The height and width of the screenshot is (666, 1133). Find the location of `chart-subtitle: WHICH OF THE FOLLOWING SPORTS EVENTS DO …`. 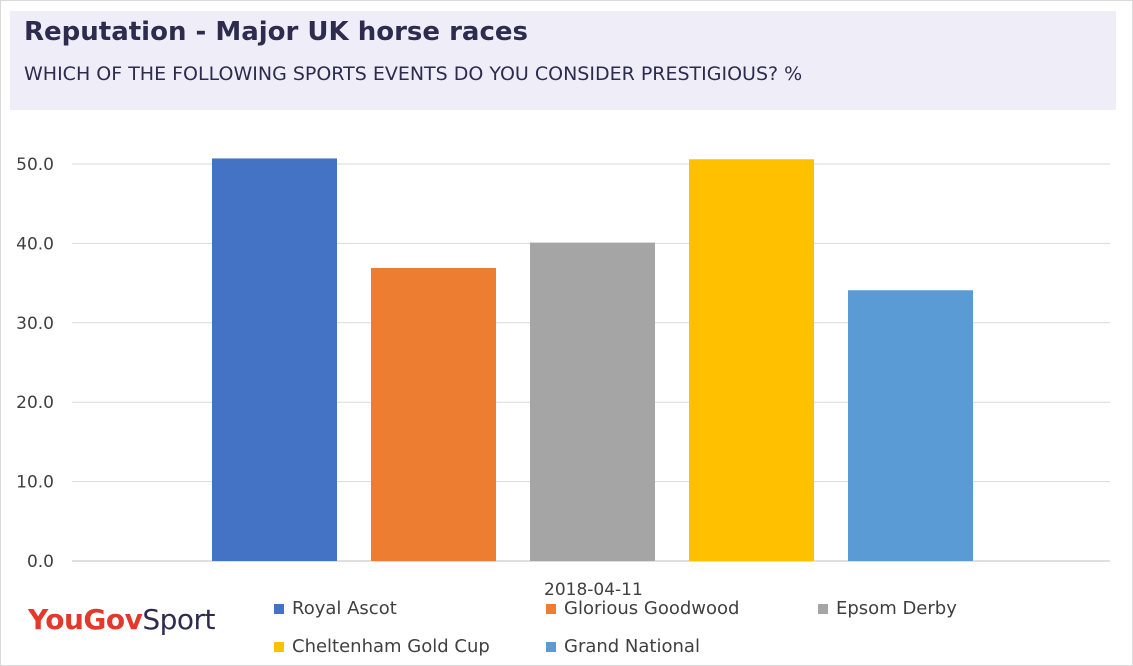

chart-subtitle: WHICH OF THE FOLLOWING SPORTS EVENTS DO … is located at coordinates (413, 74).